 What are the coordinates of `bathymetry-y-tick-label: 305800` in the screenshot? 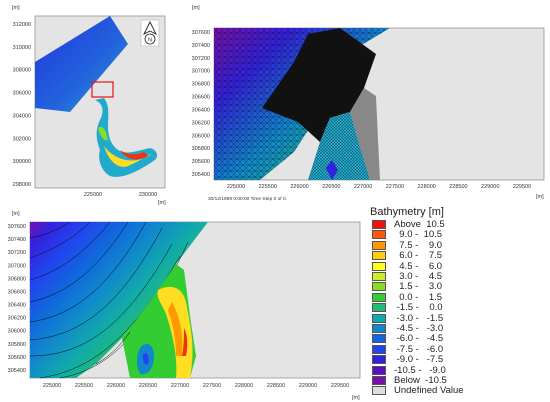 It's located at (17, 345).